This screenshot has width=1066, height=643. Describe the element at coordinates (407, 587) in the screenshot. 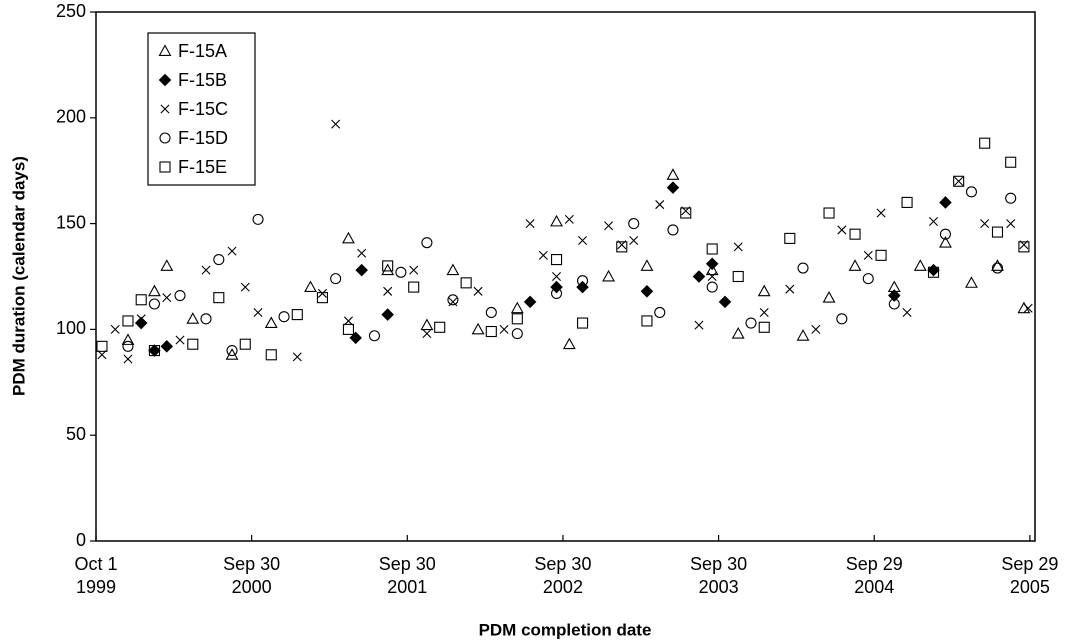

I see `x-tick-label: 2001` at that location.